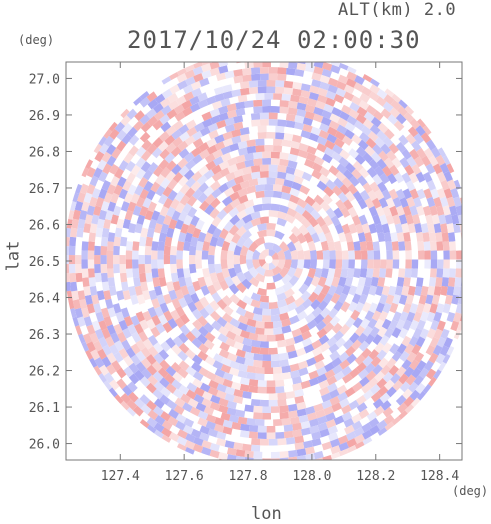  I want to click on y-tick-label: 26.1, so click(44, 408).